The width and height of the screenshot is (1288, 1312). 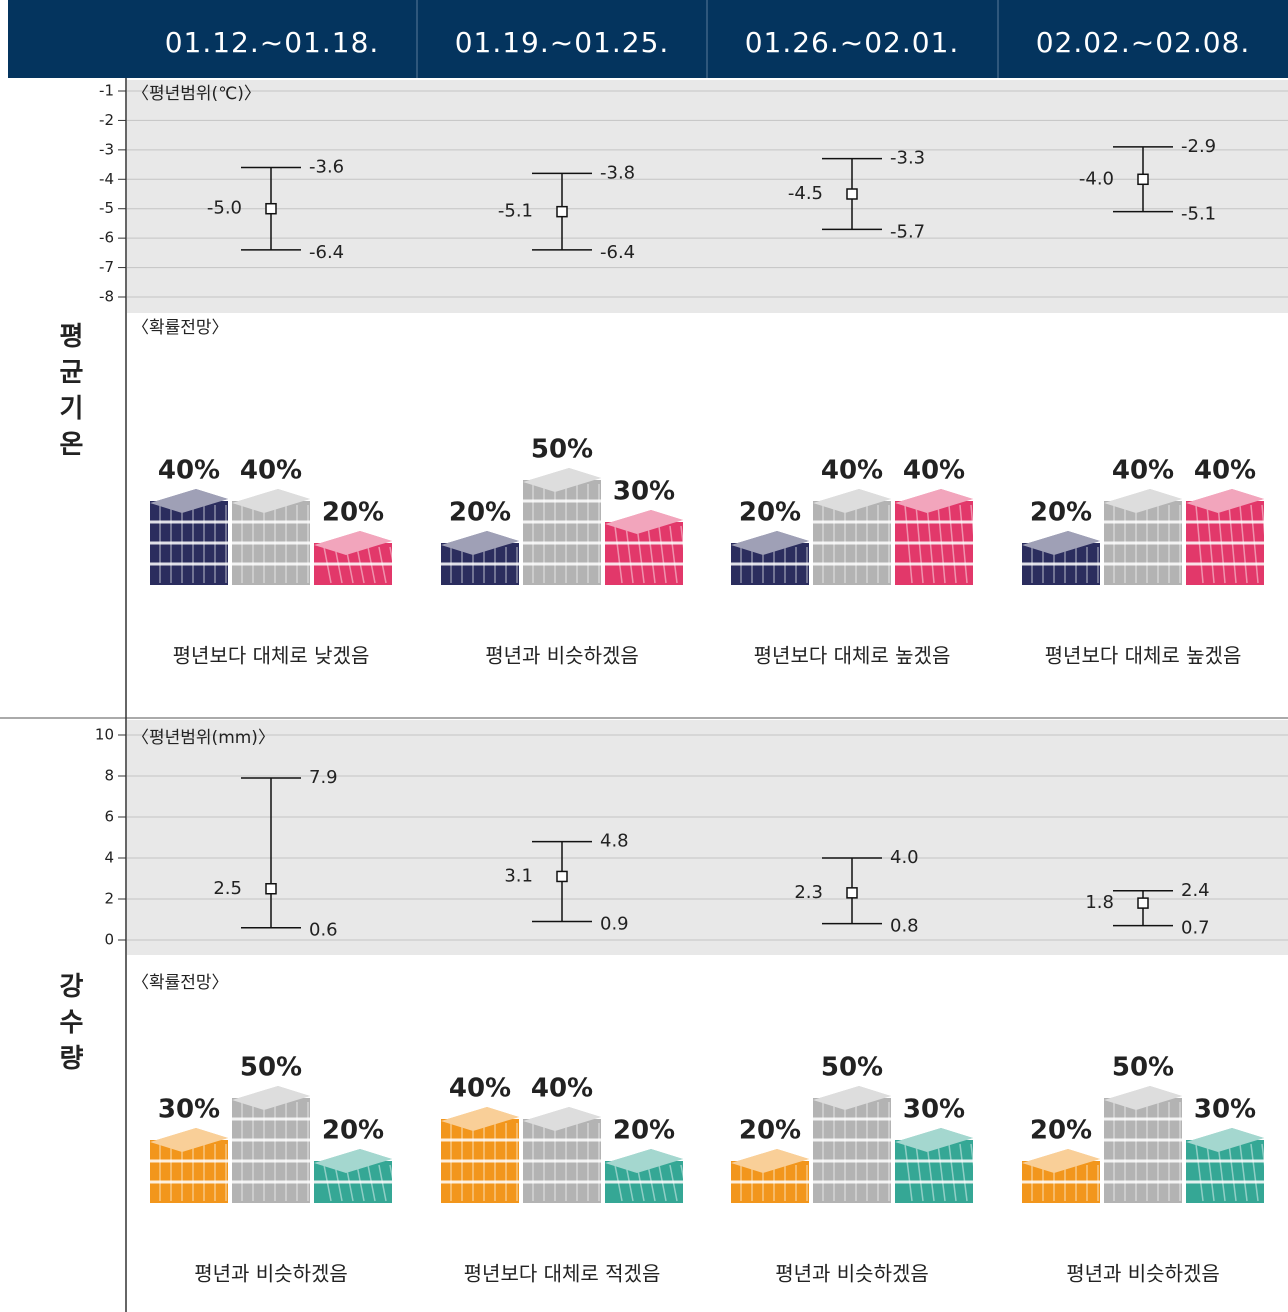 I want to click on lower-label: -6.4, so click(x=326, y=252).